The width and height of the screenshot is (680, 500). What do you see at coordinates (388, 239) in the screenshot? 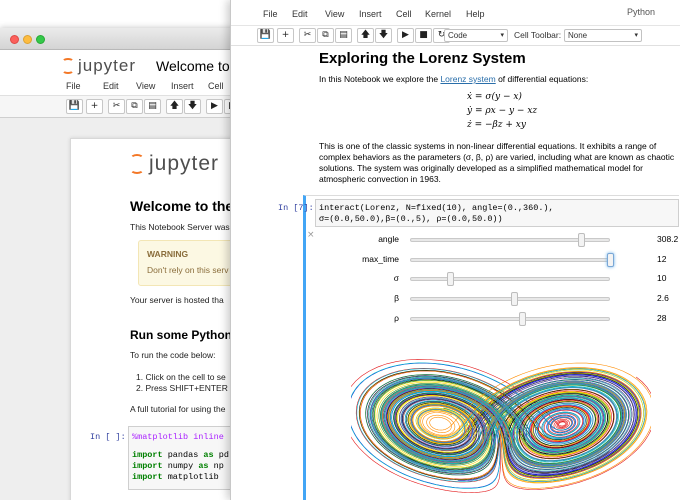
I see `slider-label: angle` at bounding box center [388, 239].